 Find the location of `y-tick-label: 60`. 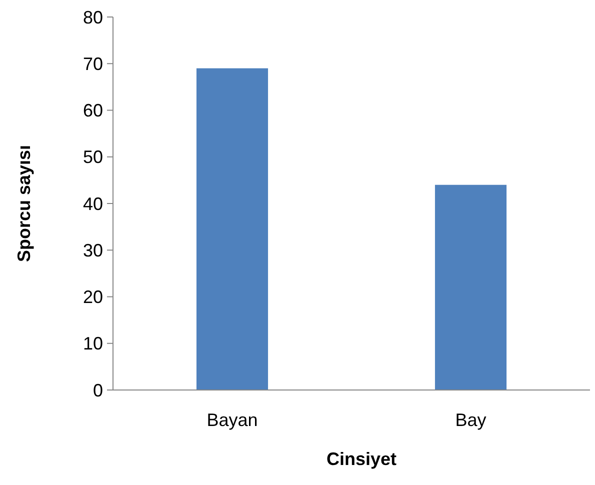

y-tick-label: 60 is located at coordinates (92, 110).